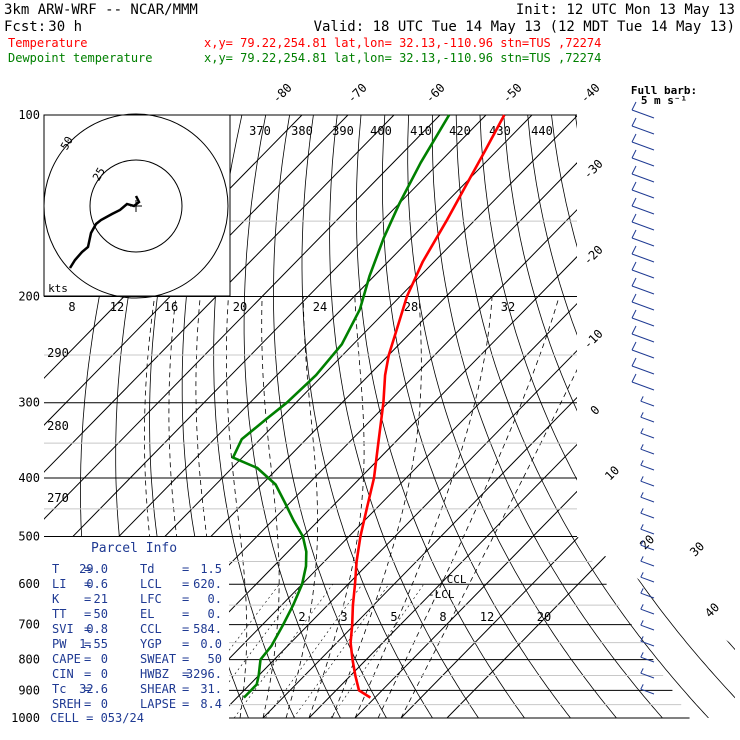 The width and height of the screenshot is (740, 740). I want to click on parcel-info-cell: 8.4, so click(211, 704).